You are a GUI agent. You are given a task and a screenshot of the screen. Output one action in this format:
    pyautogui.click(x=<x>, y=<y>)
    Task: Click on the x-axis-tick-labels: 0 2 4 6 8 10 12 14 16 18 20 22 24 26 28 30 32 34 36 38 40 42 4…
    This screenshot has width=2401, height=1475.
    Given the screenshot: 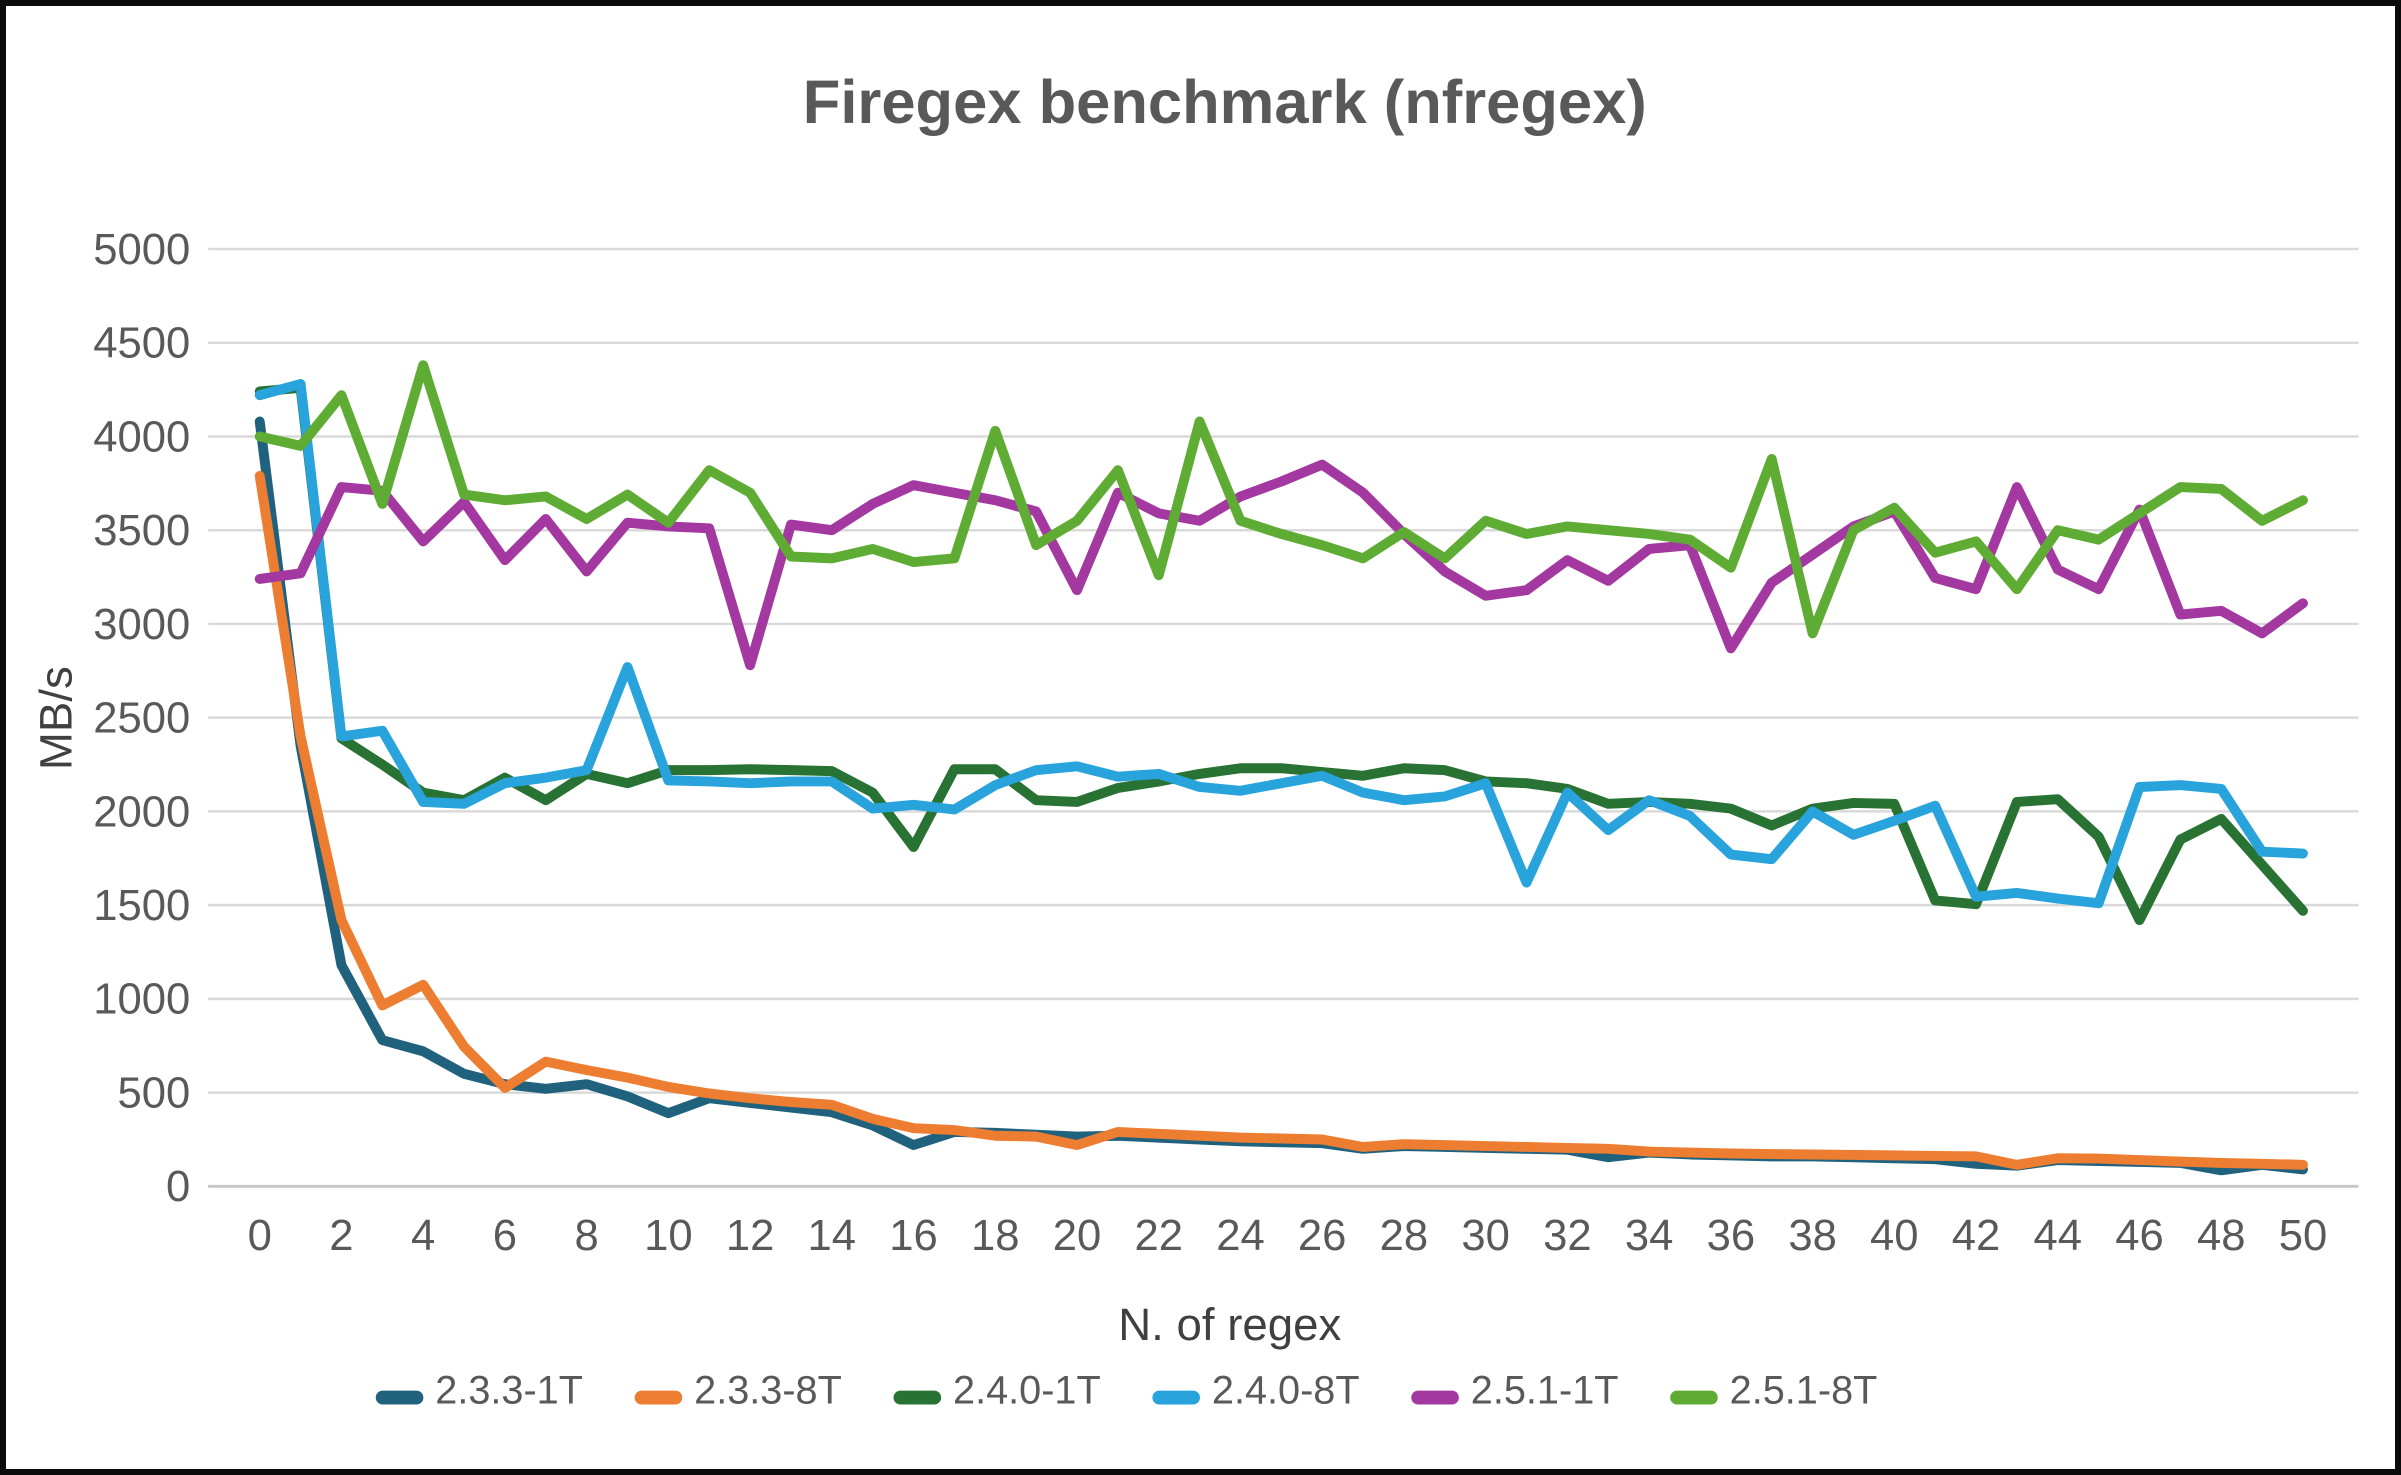 What is the action you would take?
    pyautogui.click(x=1288, y=1235)
    